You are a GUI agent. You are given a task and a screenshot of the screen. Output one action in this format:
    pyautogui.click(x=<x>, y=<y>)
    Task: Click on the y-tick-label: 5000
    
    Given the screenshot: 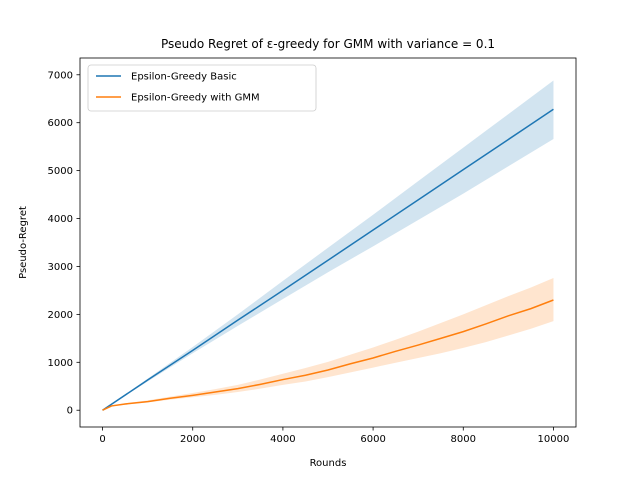 What is the action you would take?
    pyautogui.click(x=60, y=171)
    